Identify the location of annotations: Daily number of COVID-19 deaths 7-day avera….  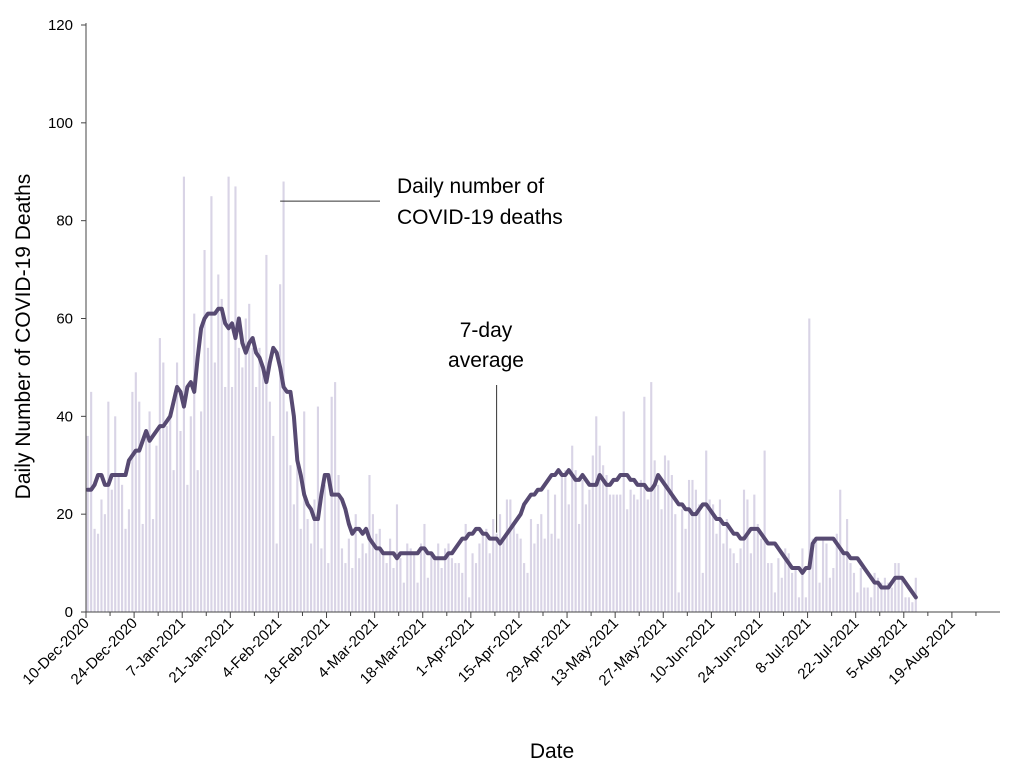
(421, 354).